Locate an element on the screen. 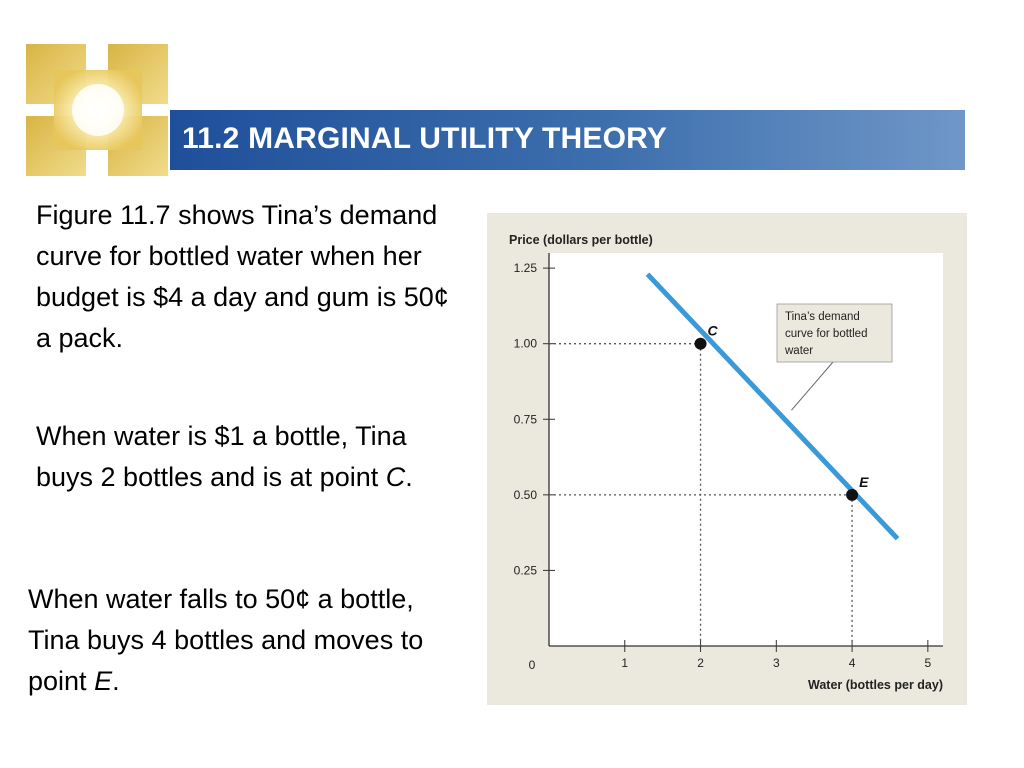 The image size is (1024, 768). paragraph-3-point: E is located at coordinates (103, 681).